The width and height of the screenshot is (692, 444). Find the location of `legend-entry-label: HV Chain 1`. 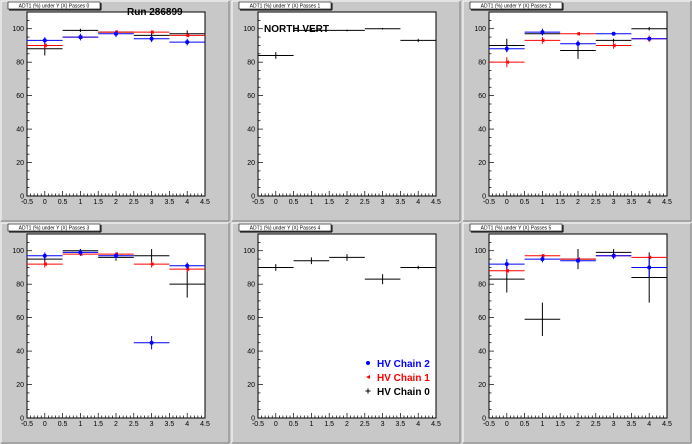

legend-entry-label: HV Chain 1 is located at coordinates (403, 378).